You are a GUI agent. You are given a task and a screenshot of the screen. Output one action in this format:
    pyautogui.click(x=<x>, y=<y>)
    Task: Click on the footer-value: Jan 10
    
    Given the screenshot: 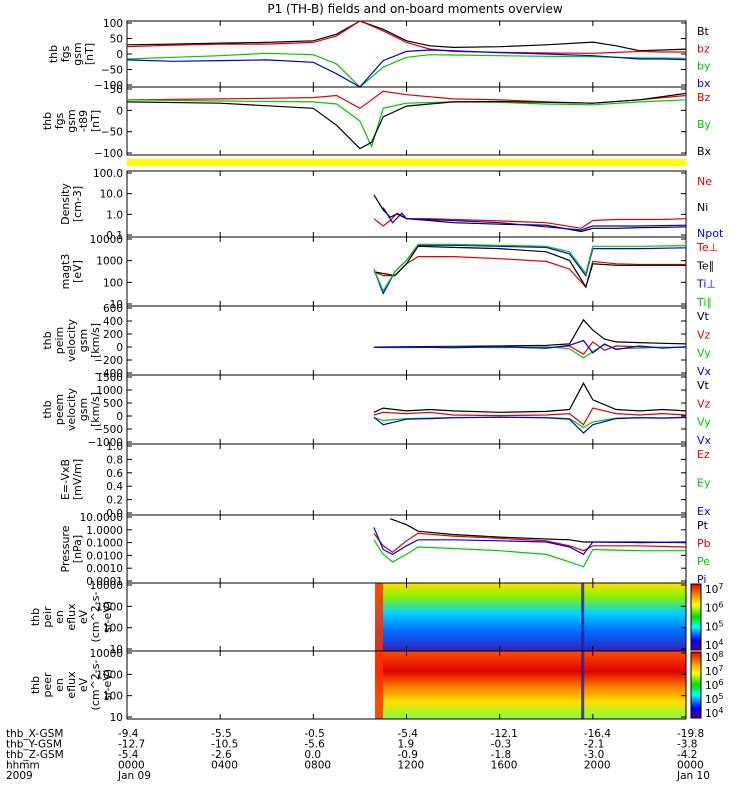 What is the action you would take?
    pyautogui.click(x=693, y=776)
    